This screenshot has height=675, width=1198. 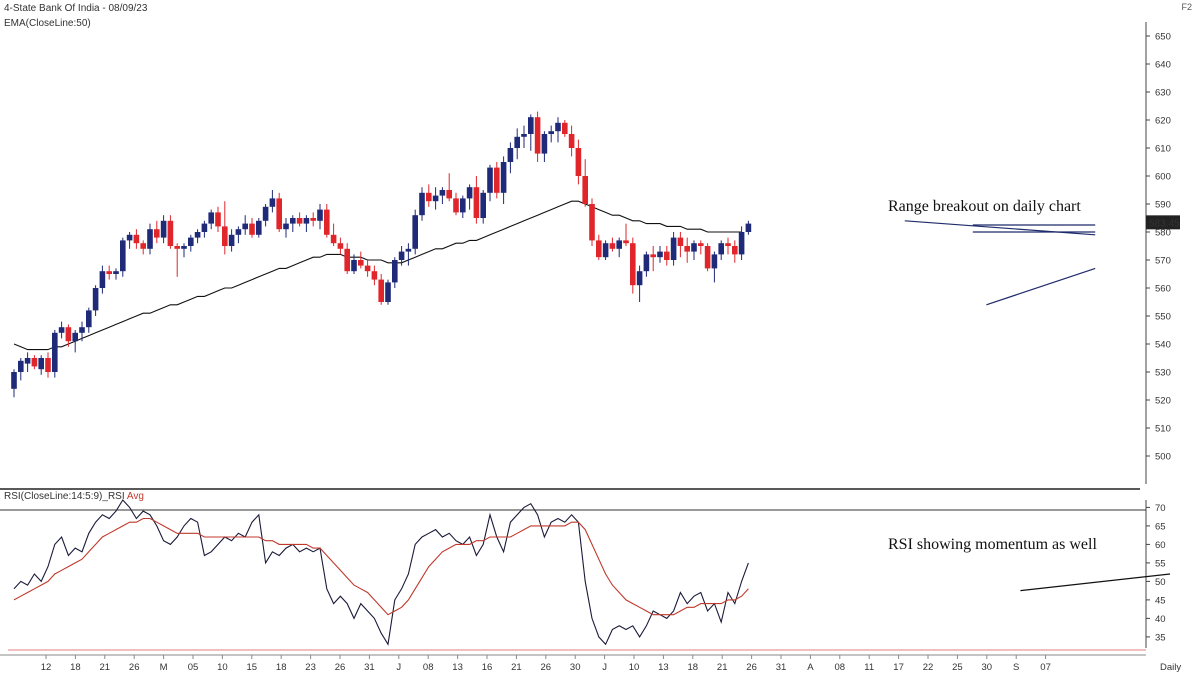 What do you see at coordinates (135, 496) in the screenshot?
I see `rsi-avg-label: Avg` at bounding box center [135, 496].